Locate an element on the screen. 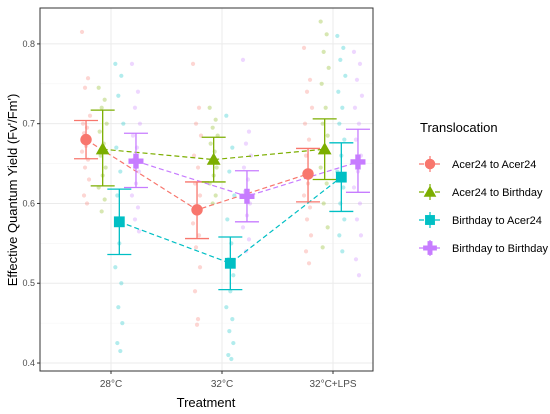 The height and width of the screenshot is (414, 550). y-tick-label: 0.4 is located at coordinates (28, 363).